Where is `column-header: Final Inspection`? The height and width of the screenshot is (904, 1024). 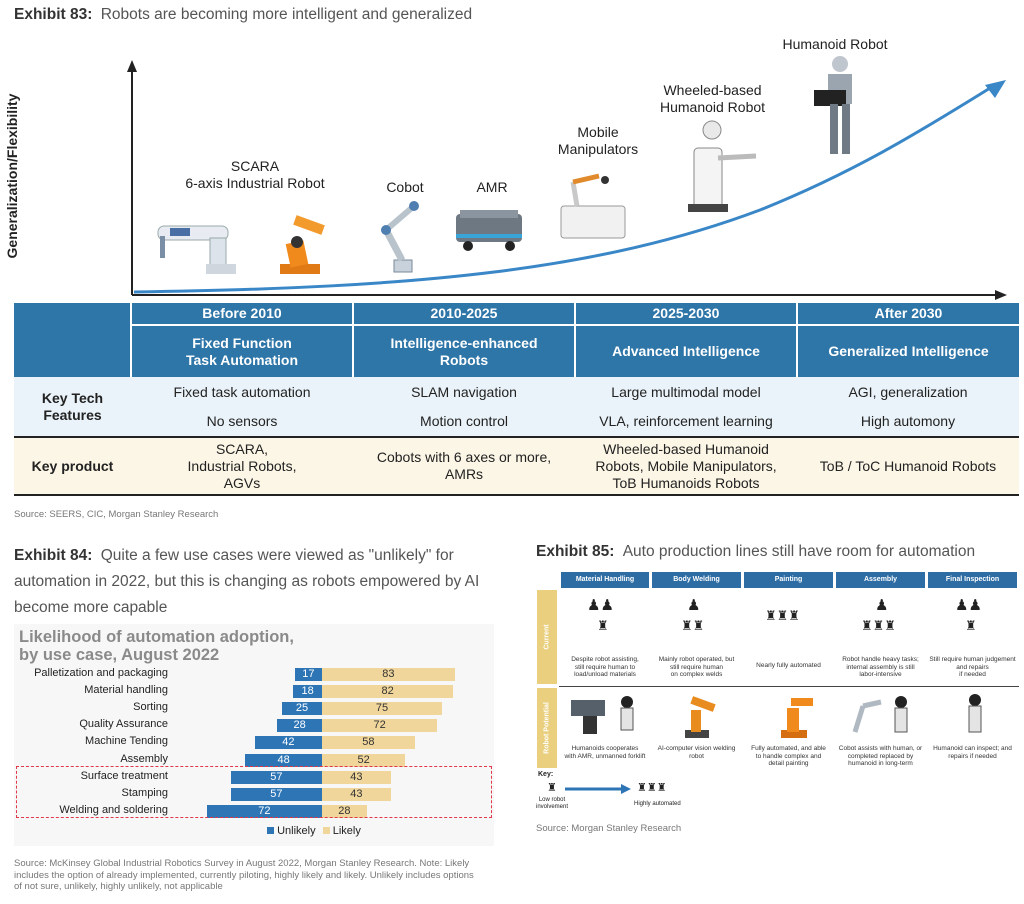 column-header: Final Inspection is located at coordinates (972, 580).